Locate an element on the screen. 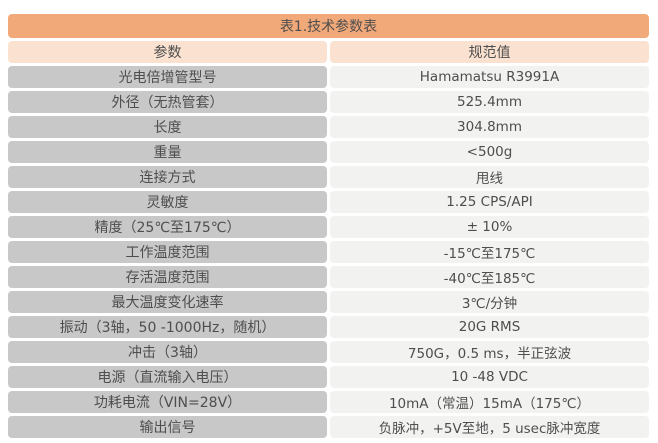 The width and height of the screenshot is (658, 443). param-cell: 输出信号 is located at coordinates (167, 427).